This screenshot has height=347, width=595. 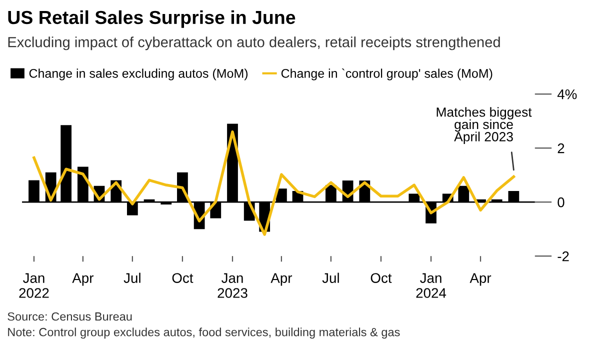 What do you see at coordinates (561, 202) in the screenshot?
I see `y-tick-label: 0` at bounding box center [561, 202].